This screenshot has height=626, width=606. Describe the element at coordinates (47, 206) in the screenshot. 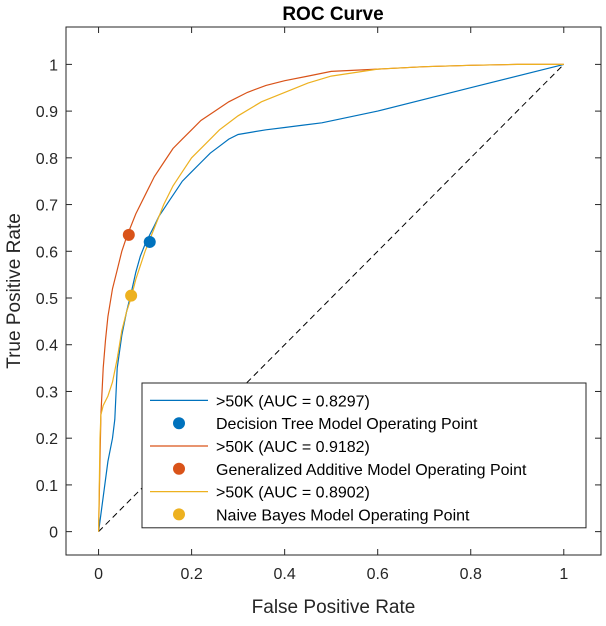

I see `y-tick-label: 0.7` at that location.